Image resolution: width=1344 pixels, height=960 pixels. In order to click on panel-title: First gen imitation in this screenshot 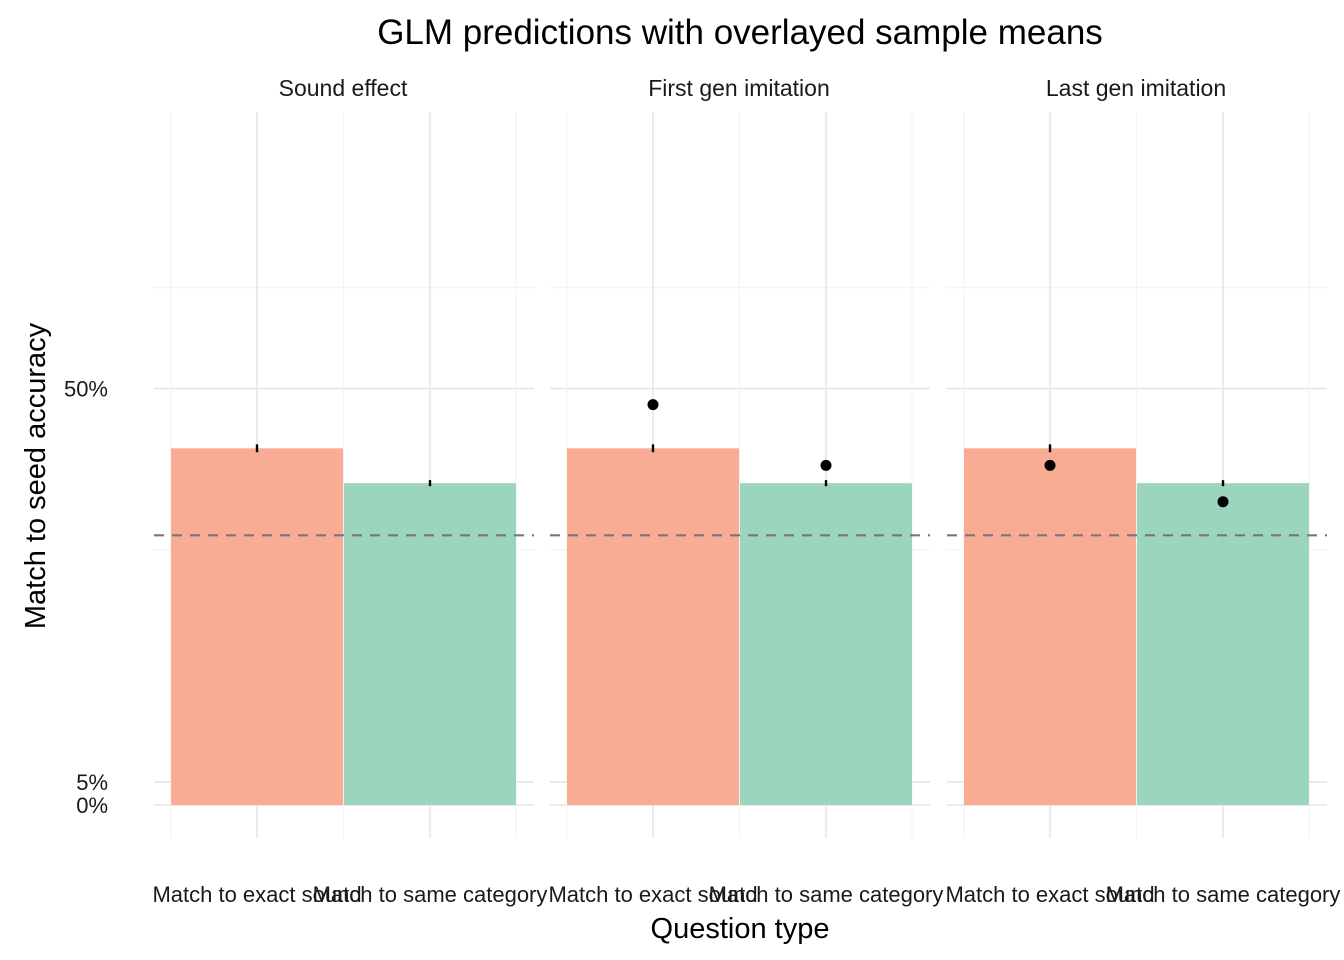, I will do `click(739, 88)`.